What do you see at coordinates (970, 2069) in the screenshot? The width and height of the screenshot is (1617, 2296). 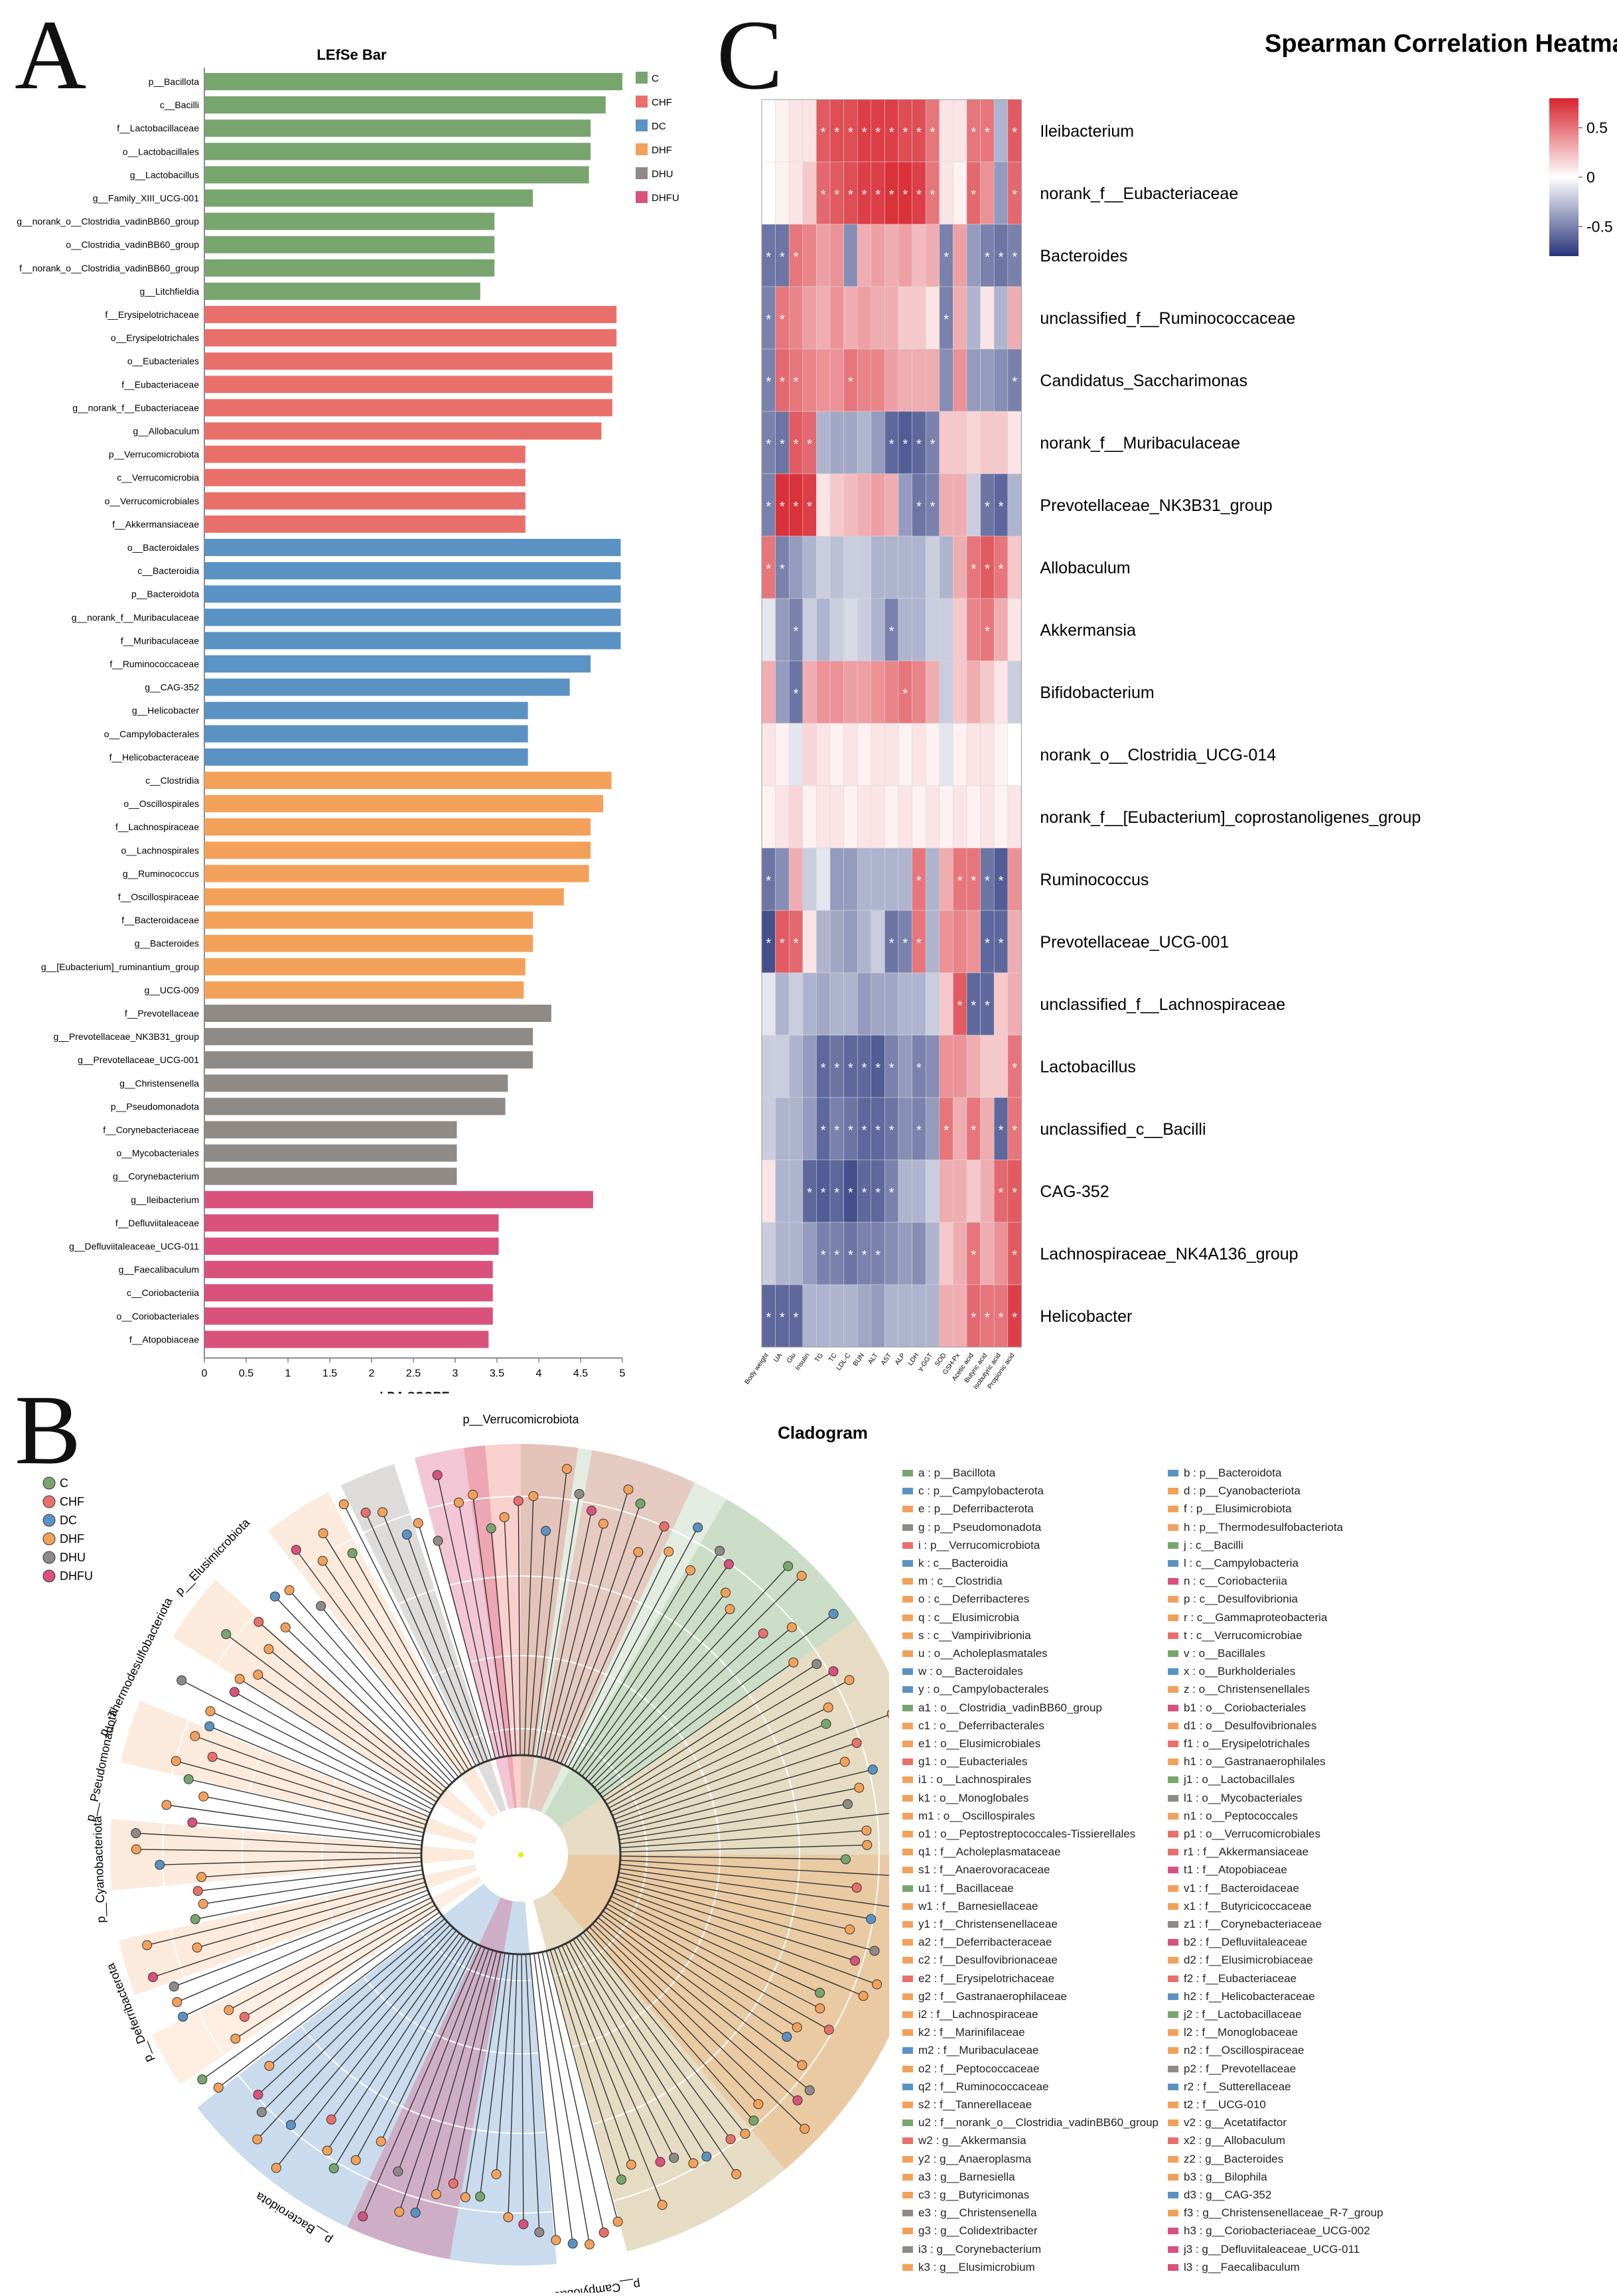 I see `clade-key-item: o2 : f__Peptococcaceae` at bounding box center [970, 2069].